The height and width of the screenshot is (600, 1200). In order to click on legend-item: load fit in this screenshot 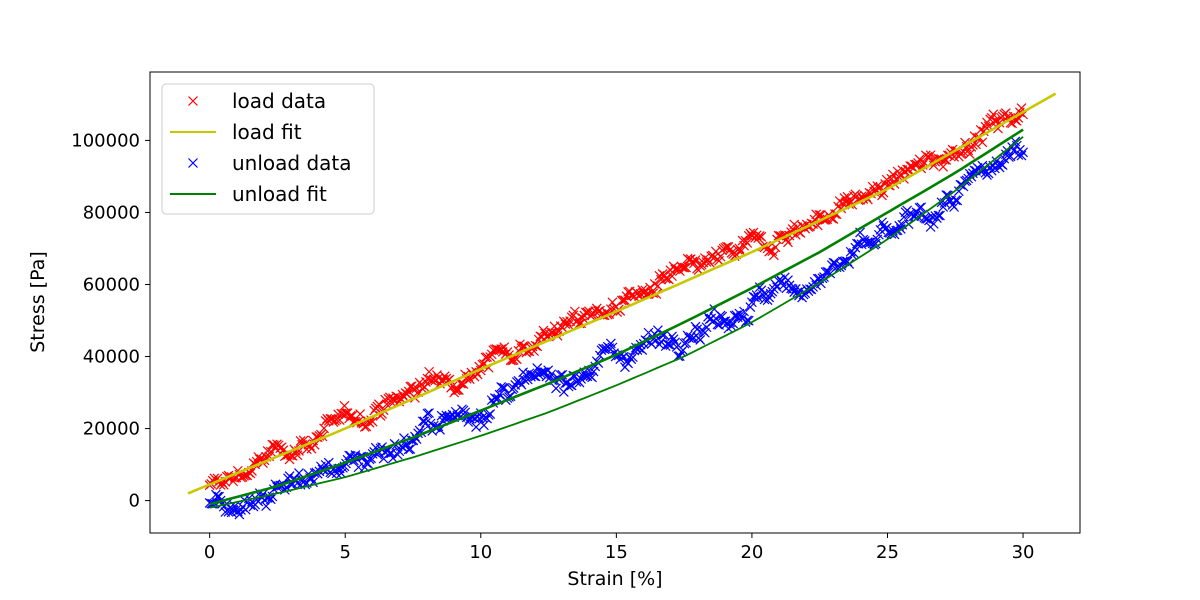, I will do `click(236, 132)`.